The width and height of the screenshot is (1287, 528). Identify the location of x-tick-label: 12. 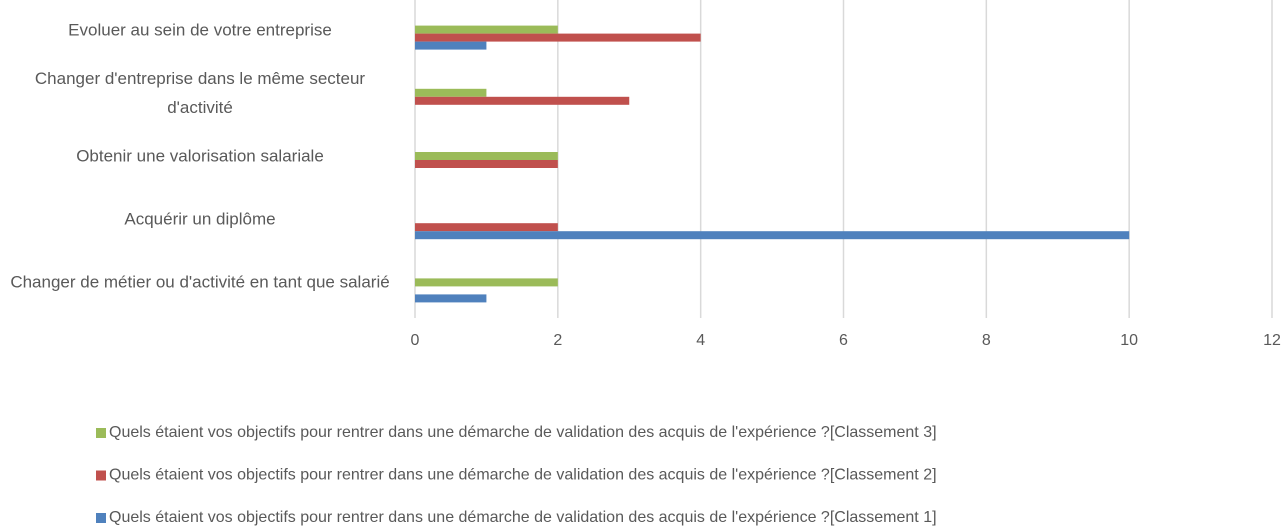
(1272, 340).